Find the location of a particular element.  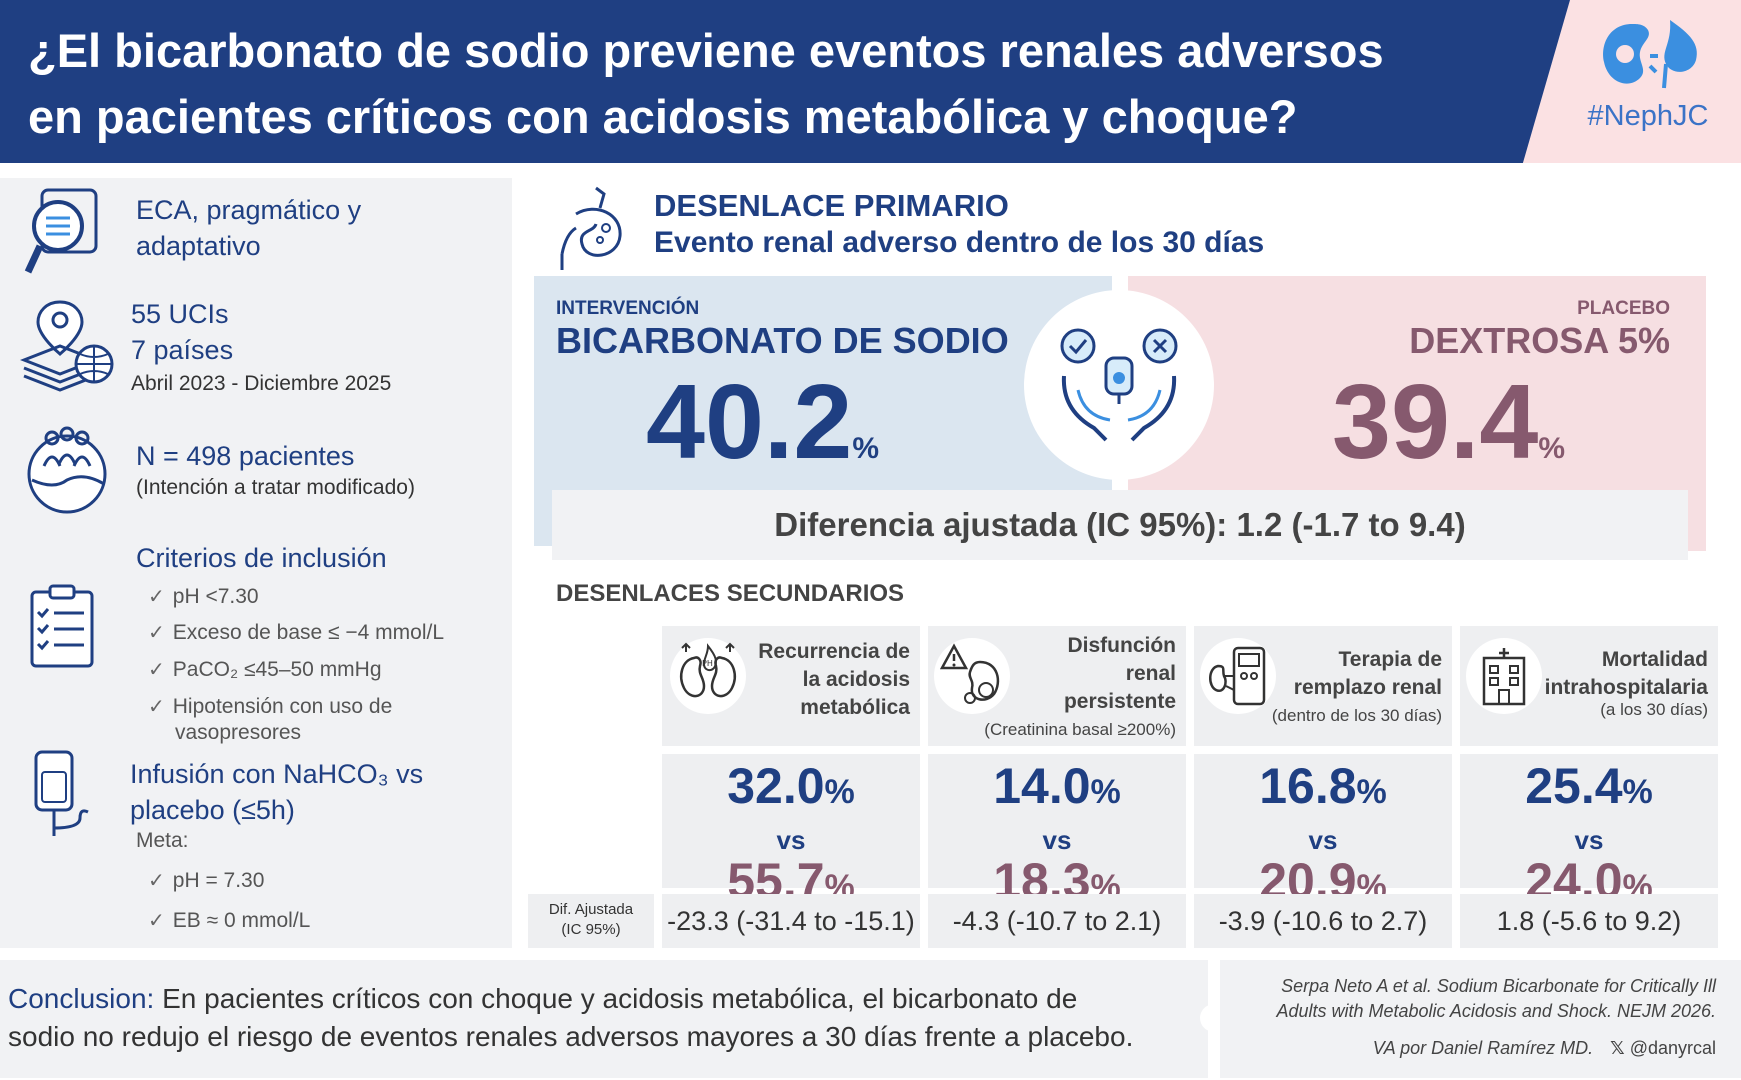

secondary-3-vs: vs is located at coordinates (1323, 840).